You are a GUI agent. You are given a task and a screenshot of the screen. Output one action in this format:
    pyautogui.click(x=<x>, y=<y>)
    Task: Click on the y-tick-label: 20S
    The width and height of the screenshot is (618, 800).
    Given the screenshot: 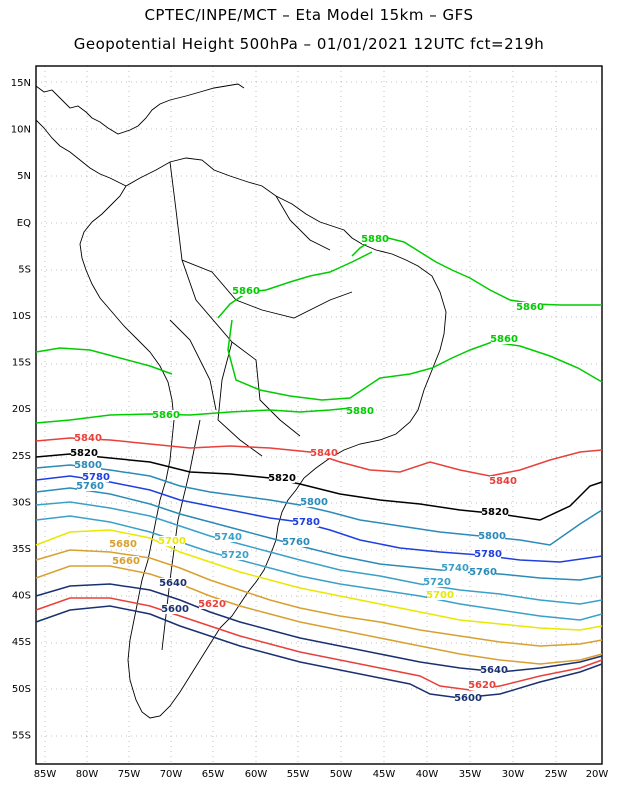 What is the action you would take?
    pyautogui.click(x=21, y=409)
    